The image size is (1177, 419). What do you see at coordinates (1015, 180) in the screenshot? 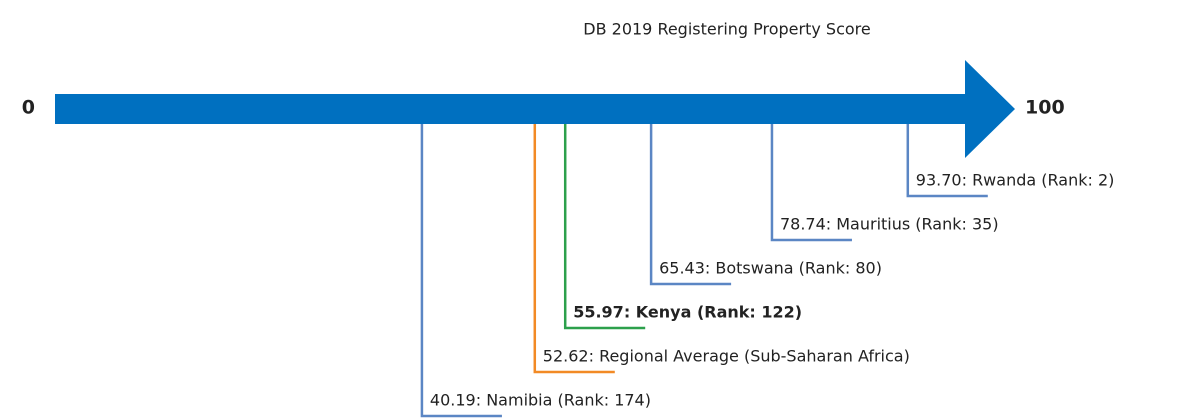
I see `marker-label: 93.70: Rwanda (Rank: 2)` at bounding box center [1015, 180].